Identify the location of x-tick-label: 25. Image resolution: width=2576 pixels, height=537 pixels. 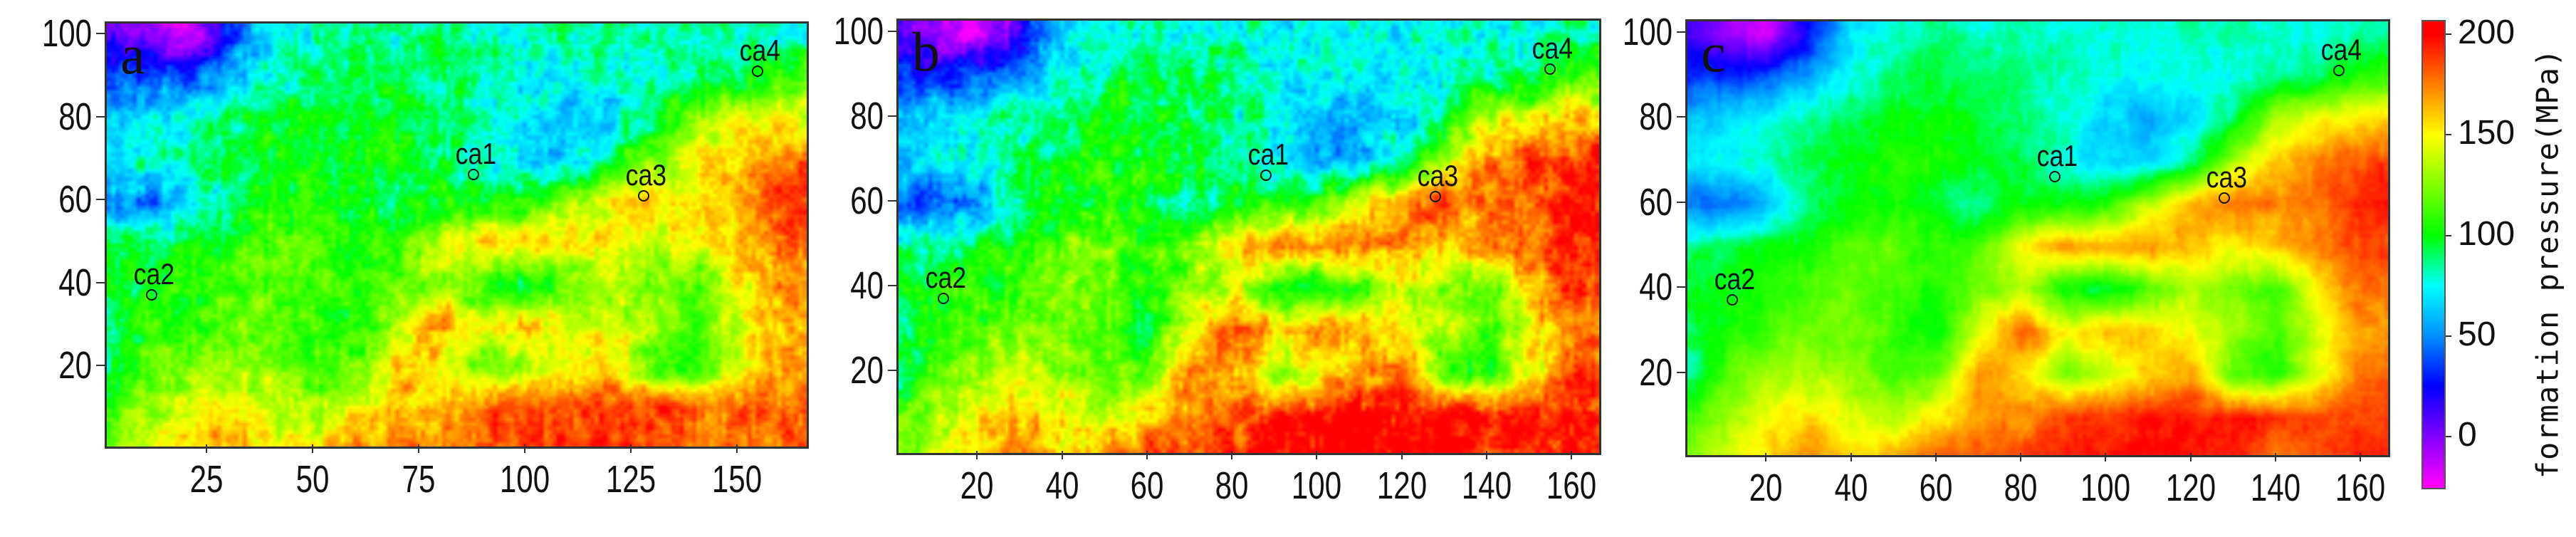
(206, 479).